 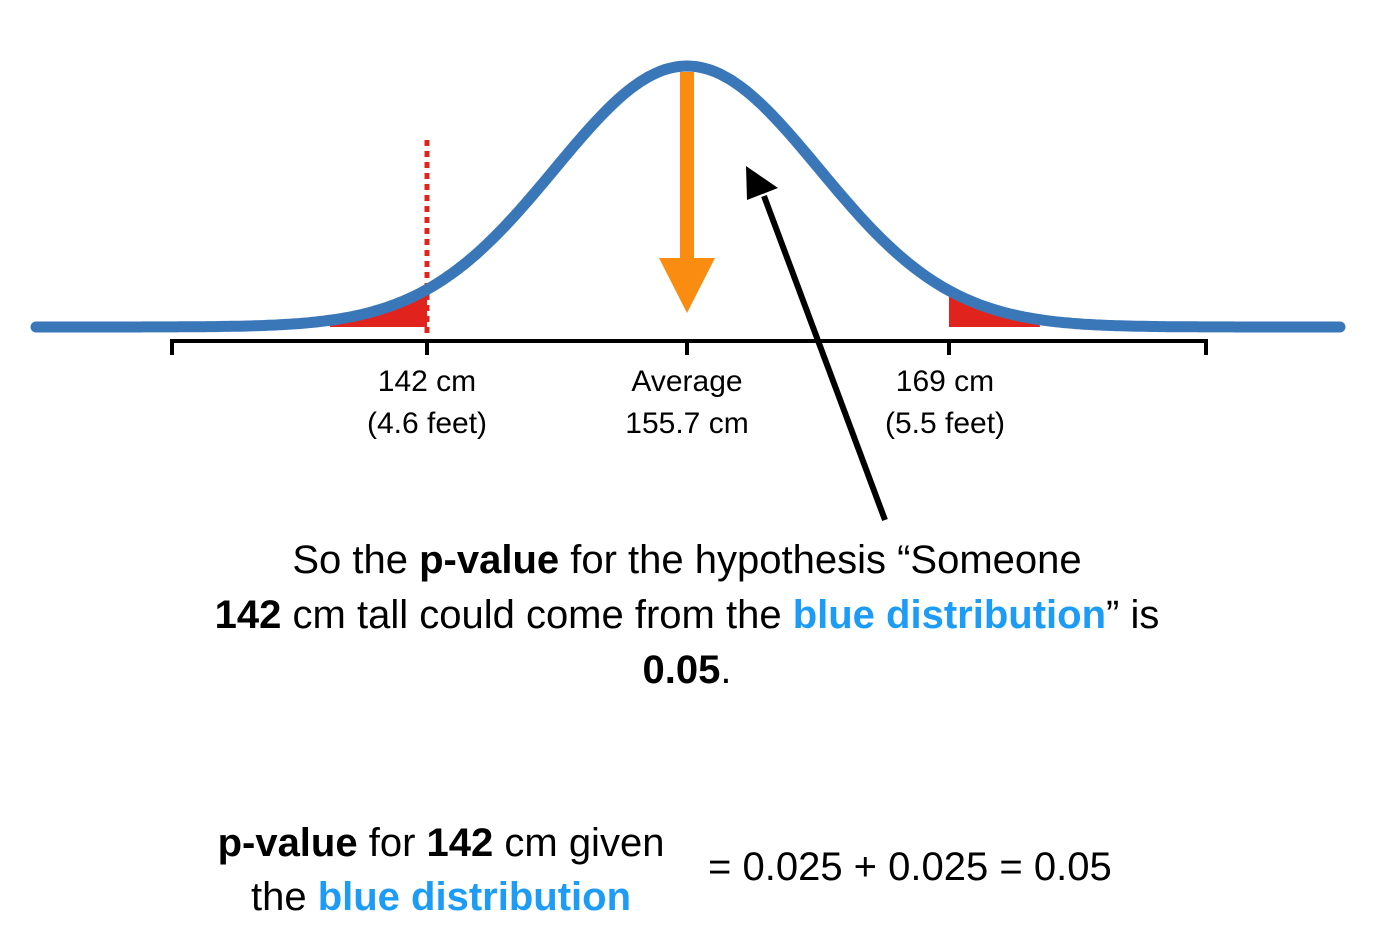 I want to click on formula-text: cm given, so click(x=579, y=843).